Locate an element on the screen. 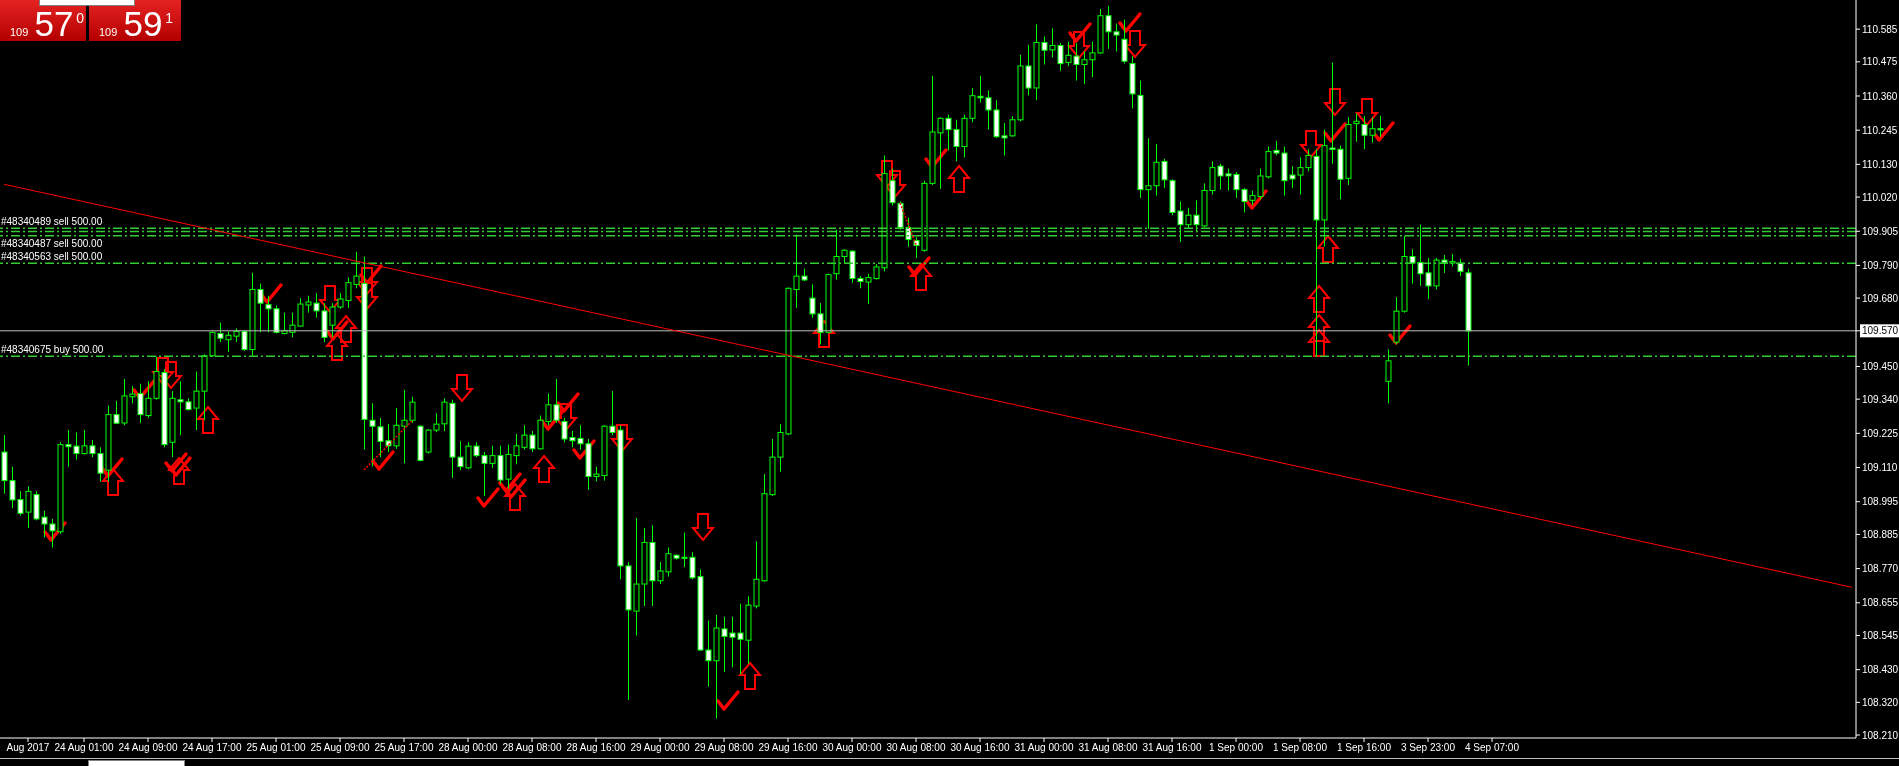  y-tick-label: 108.995 is located at coordinates (1880, 502).